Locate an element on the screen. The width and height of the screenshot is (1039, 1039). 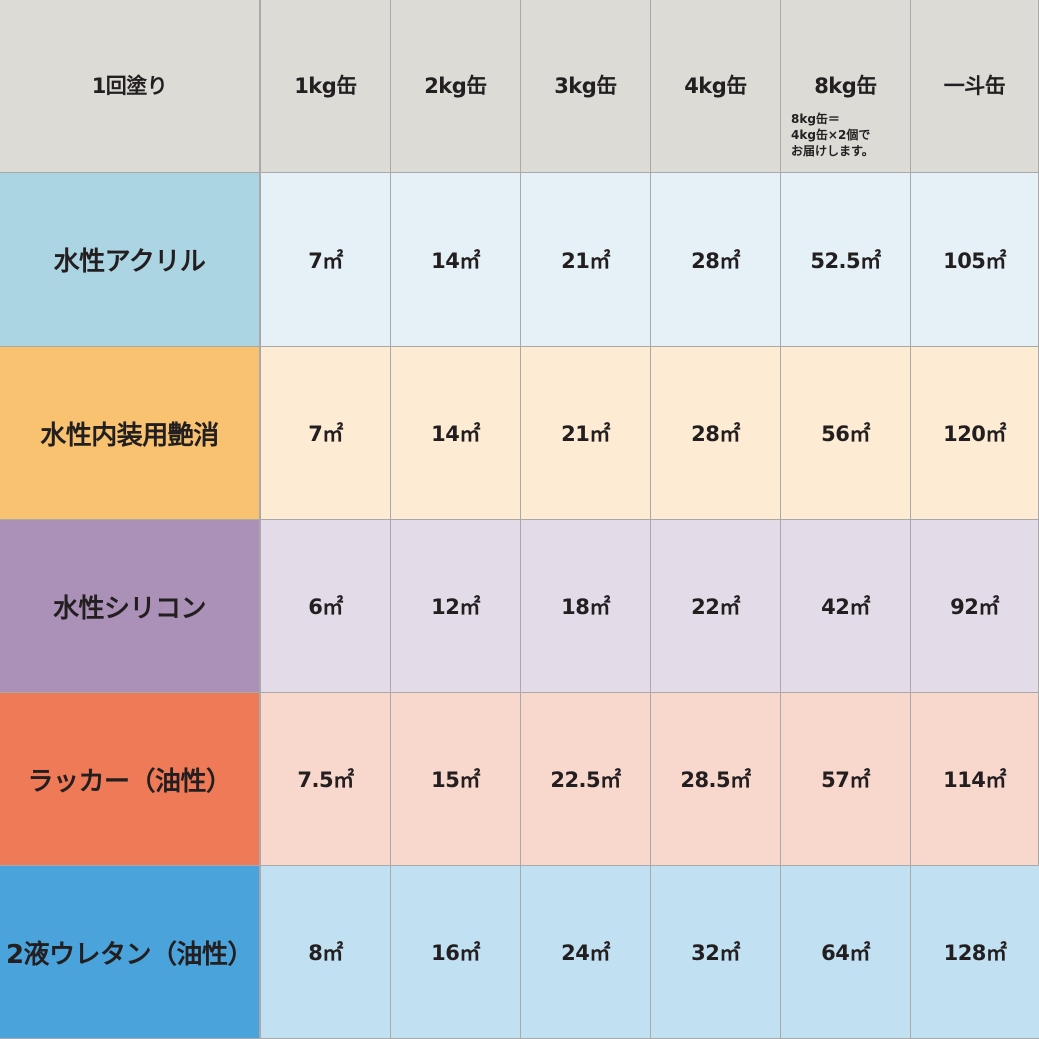
coverage-cell: 18㎡ is located at coordinates (586, 606).